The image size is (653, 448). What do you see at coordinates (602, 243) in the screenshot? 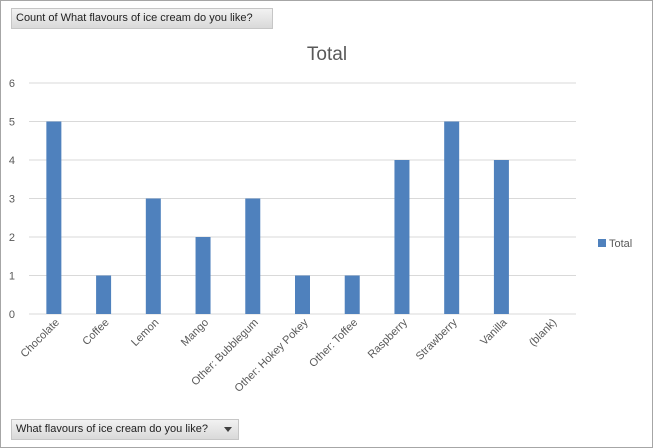
I see `legend-swatch` at bounding box center [602, 243].